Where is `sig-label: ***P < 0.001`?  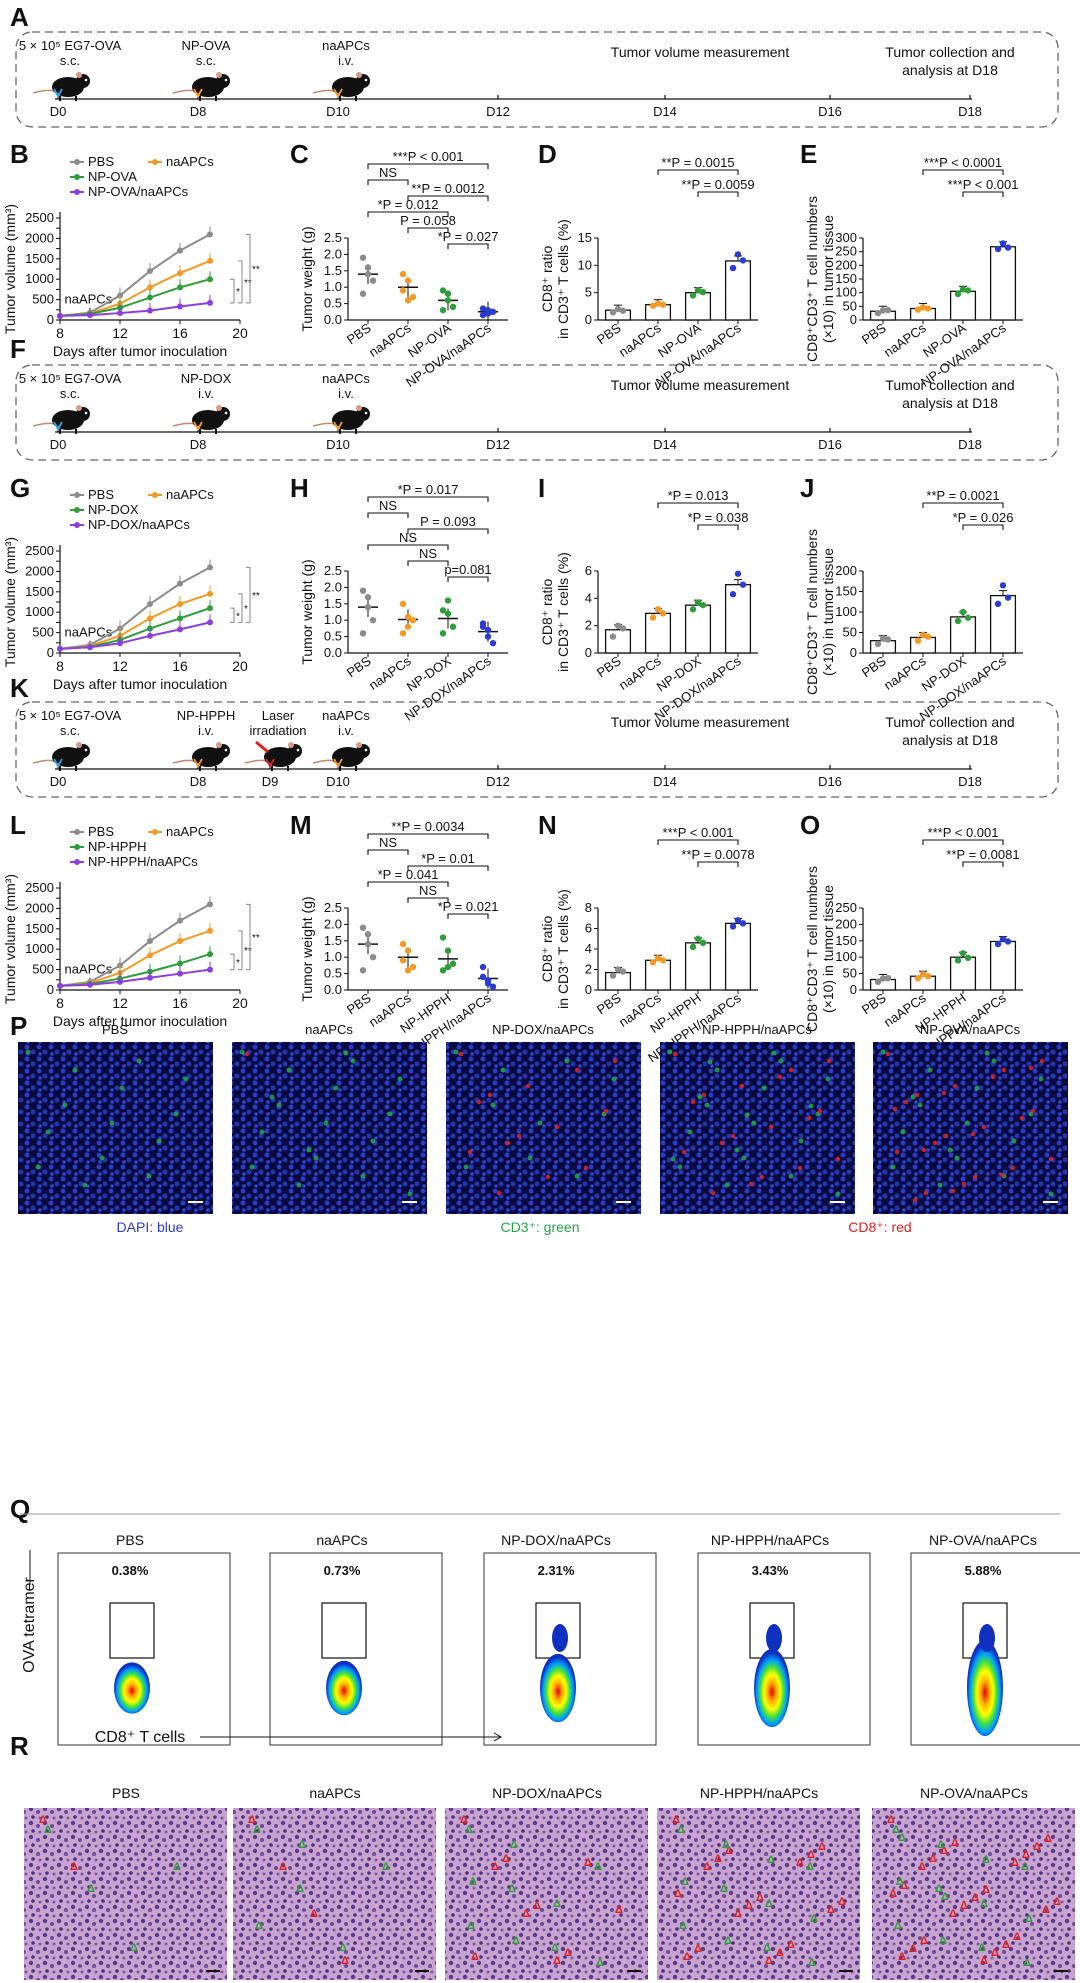
sig-label: ***P < 0.001 is located at coordinates (963, 832).